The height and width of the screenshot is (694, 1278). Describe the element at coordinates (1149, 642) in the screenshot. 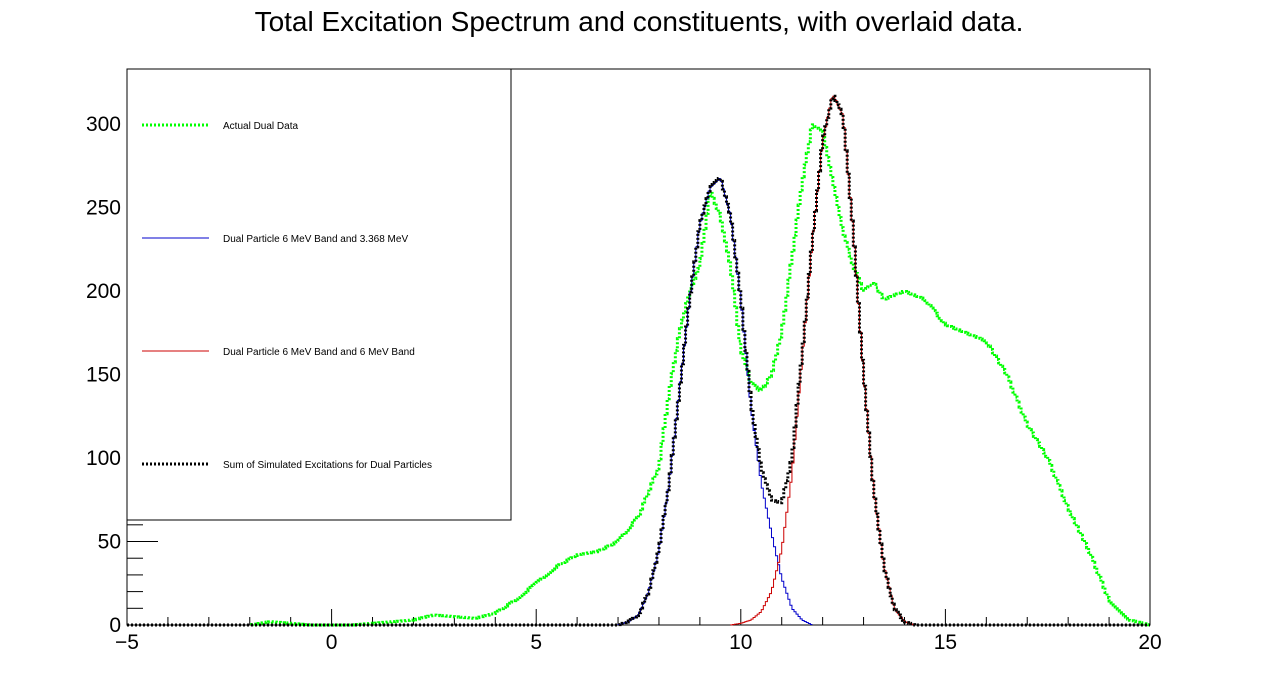

I see `x-tick-label: 20` at that location.